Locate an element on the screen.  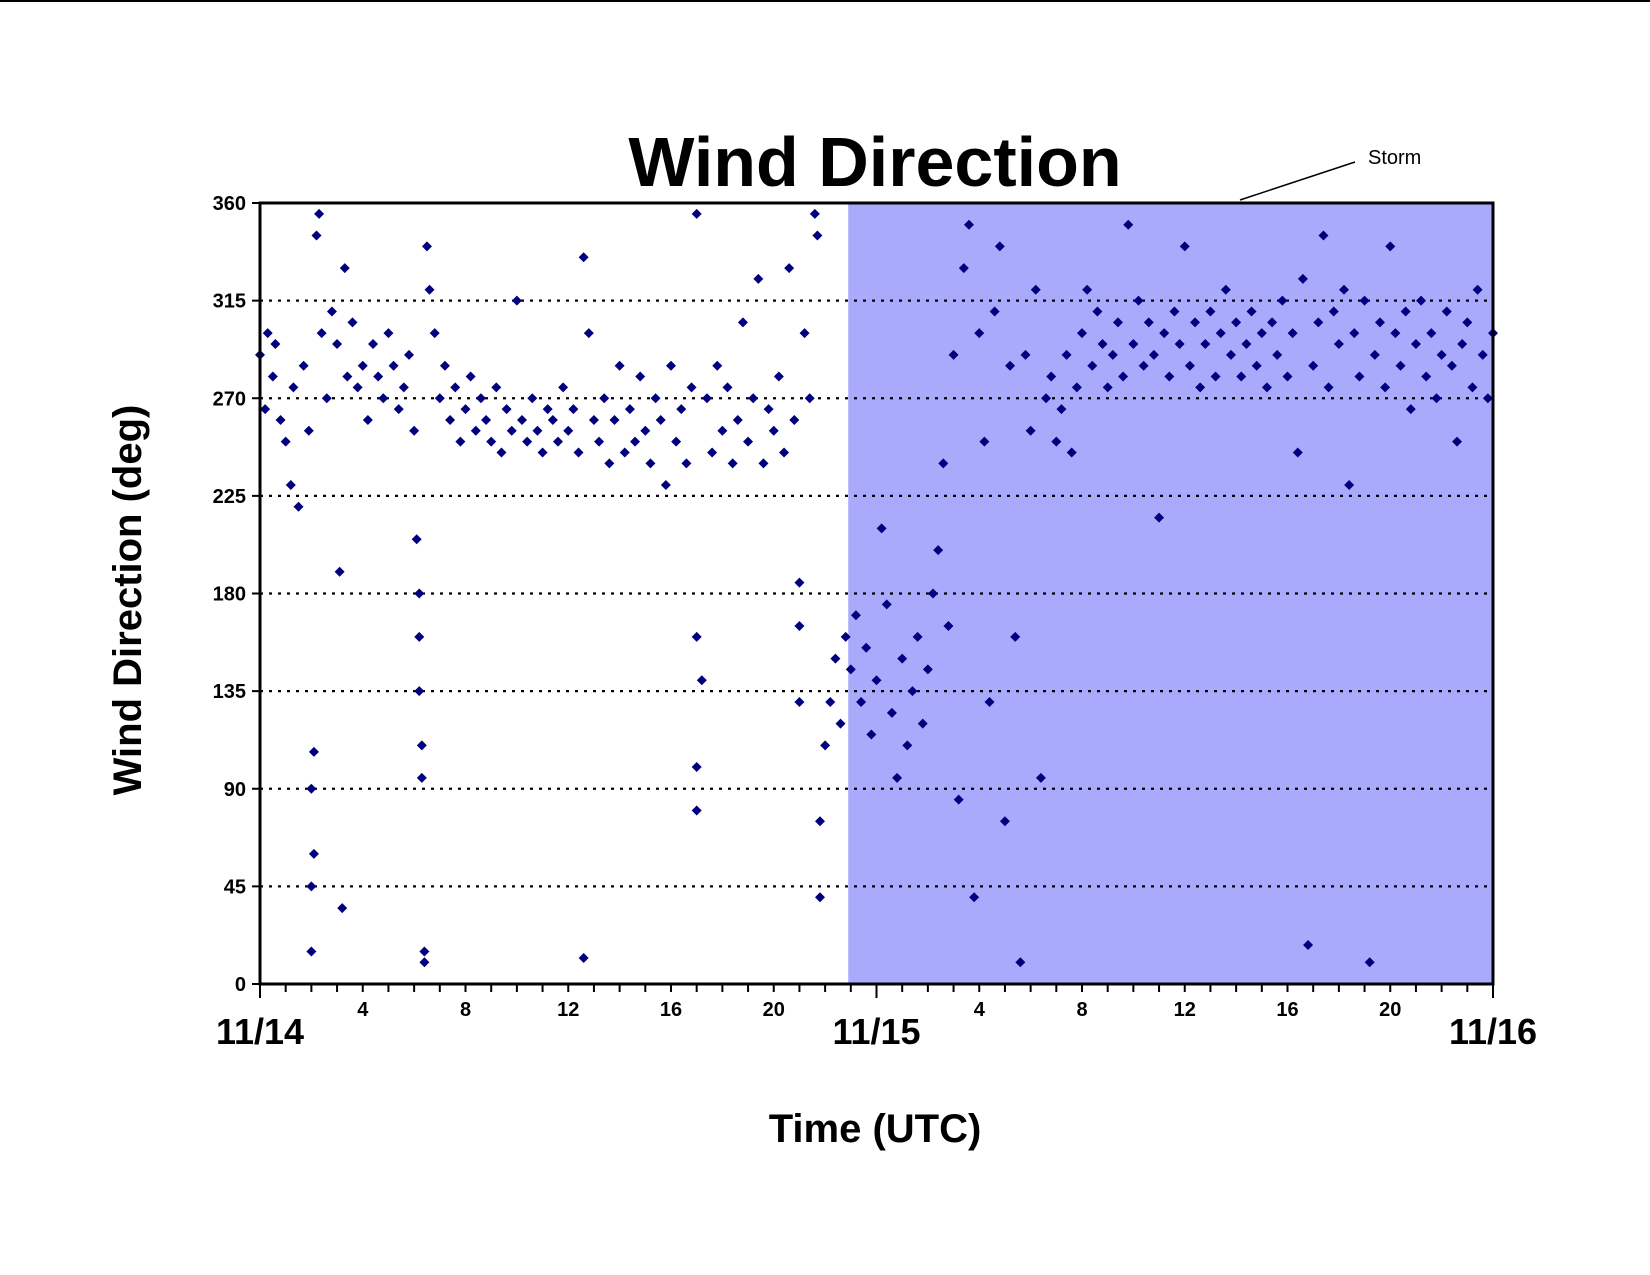
x-tick-label: 20 is located at coordinates (774, 1010).